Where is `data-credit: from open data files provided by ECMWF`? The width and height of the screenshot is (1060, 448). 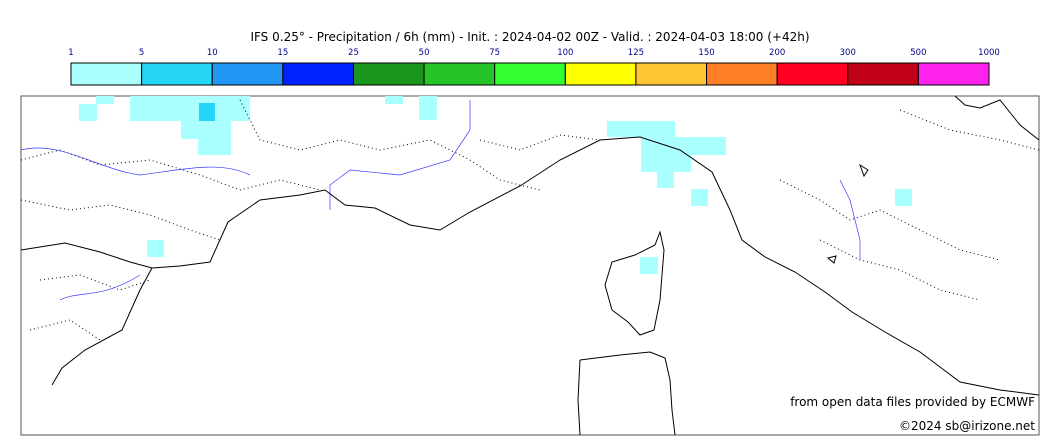 data-credit: from open data files provided by ECMWF is located at coordinates (912, 402).